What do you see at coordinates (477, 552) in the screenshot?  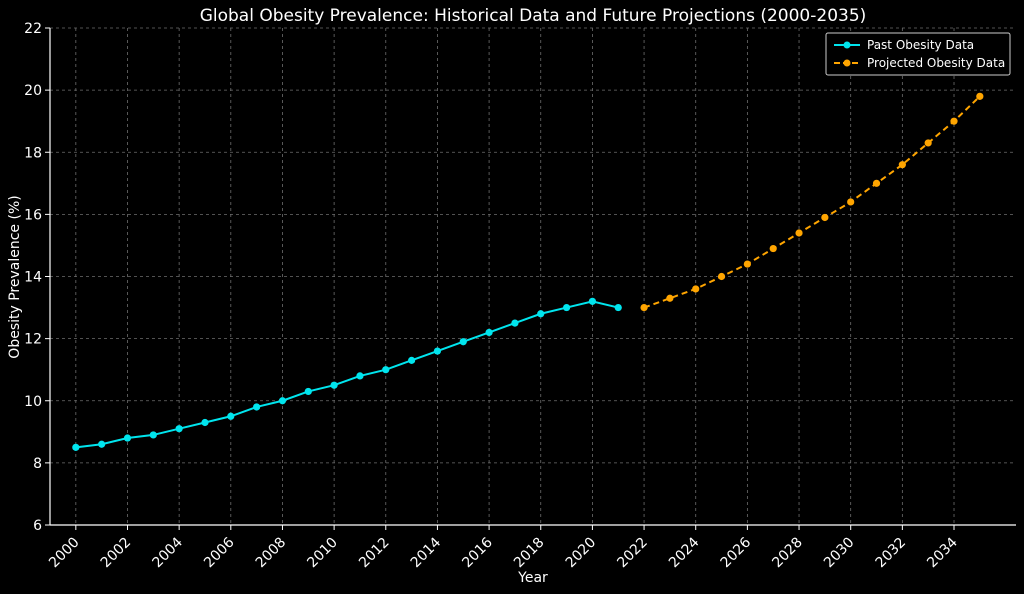 I see `x-tick-label: 2016` at bounding box center [477, 552].